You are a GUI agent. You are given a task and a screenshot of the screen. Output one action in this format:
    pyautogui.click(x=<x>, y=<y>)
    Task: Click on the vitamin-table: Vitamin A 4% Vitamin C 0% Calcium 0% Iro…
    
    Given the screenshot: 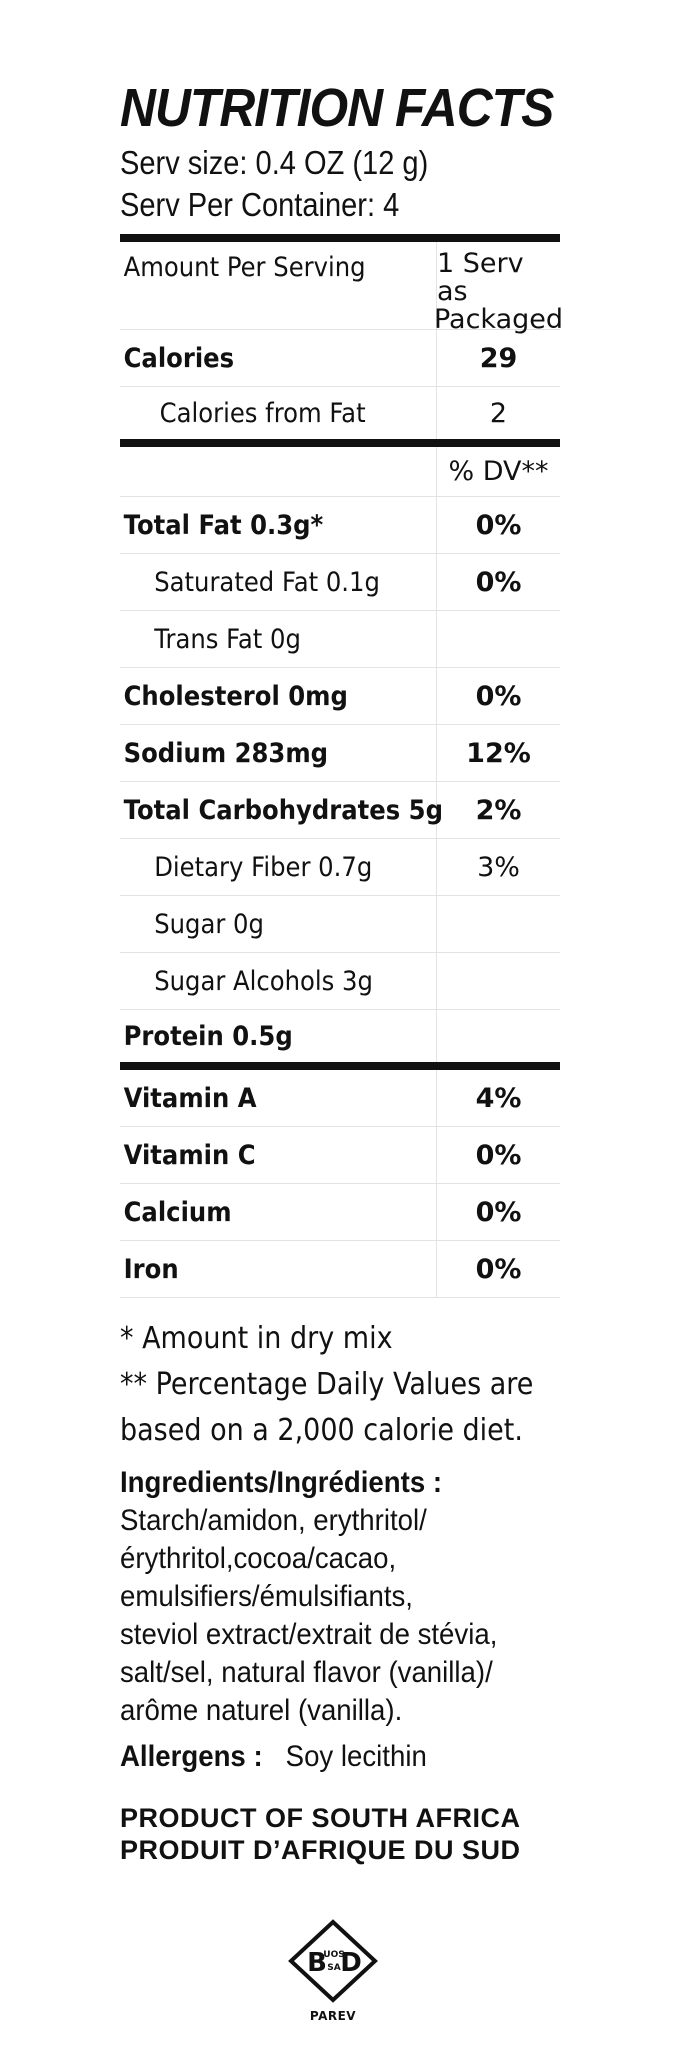 What is the action you would take?
    pyautogui.click(x=340, y=1184)
    